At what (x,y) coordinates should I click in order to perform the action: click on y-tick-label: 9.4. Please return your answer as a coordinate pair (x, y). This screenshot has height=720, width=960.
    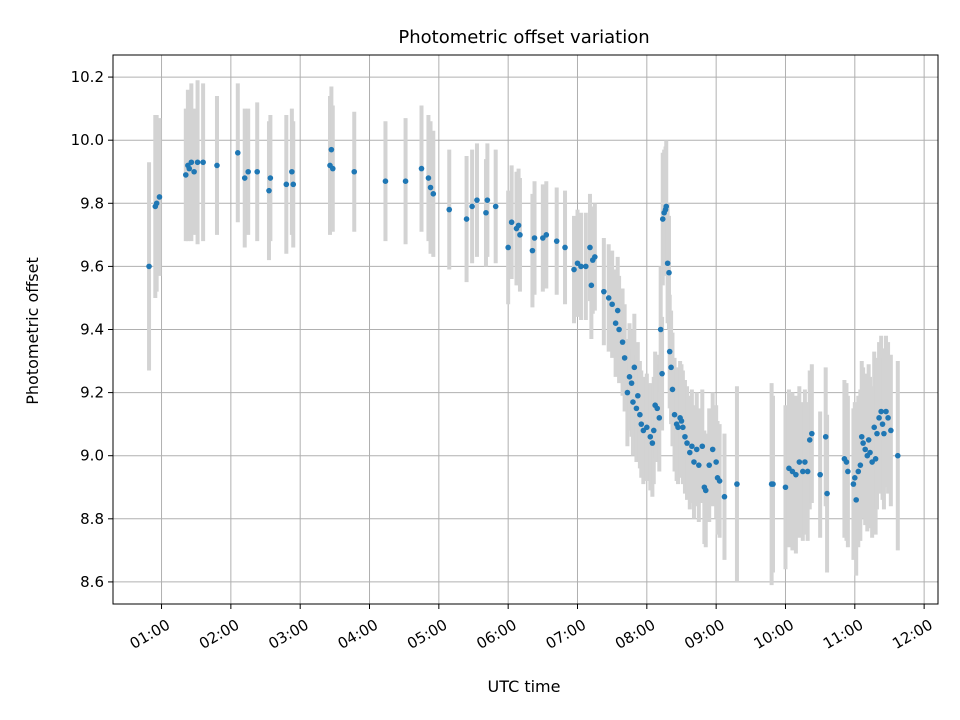
    Looking at the image, I should click on (92, 330).